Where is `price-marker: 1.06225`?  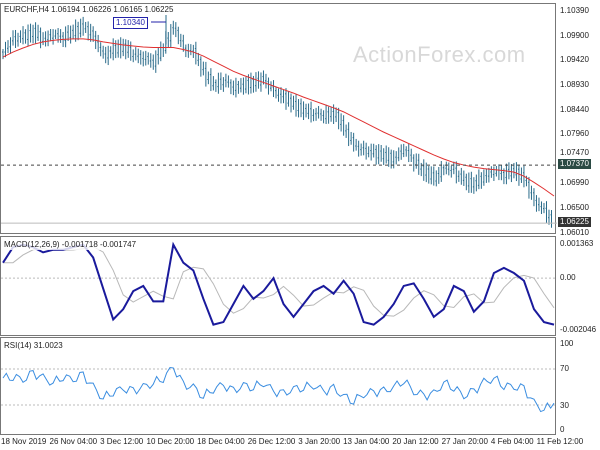
price-marker: 1.06225 is located at coordinates (574, 222).